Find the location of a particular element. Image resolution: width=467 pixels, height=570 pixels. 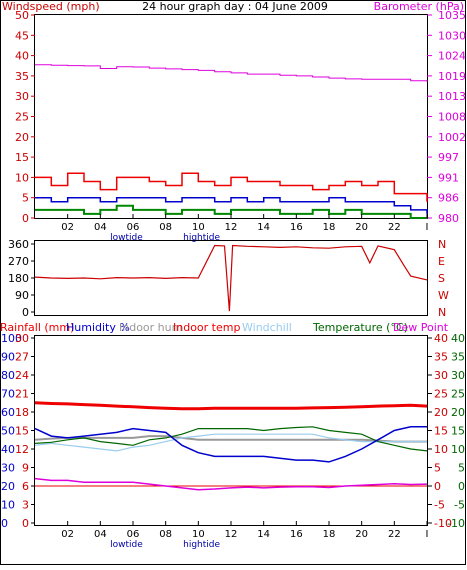

legend-rainfall: Rainfall (mm) is located at coordinates (37, 327).